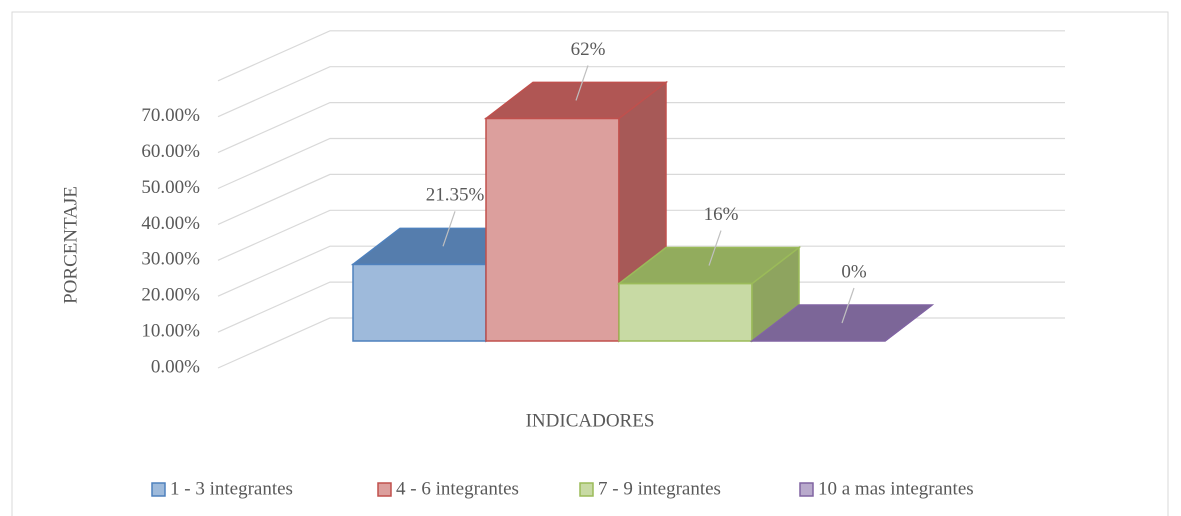 The image size is (1181, 516). Describe the element at coordinates (231, 488) in the screenshot. I see `legend-label: 1 - 3 integrantes` at that location.